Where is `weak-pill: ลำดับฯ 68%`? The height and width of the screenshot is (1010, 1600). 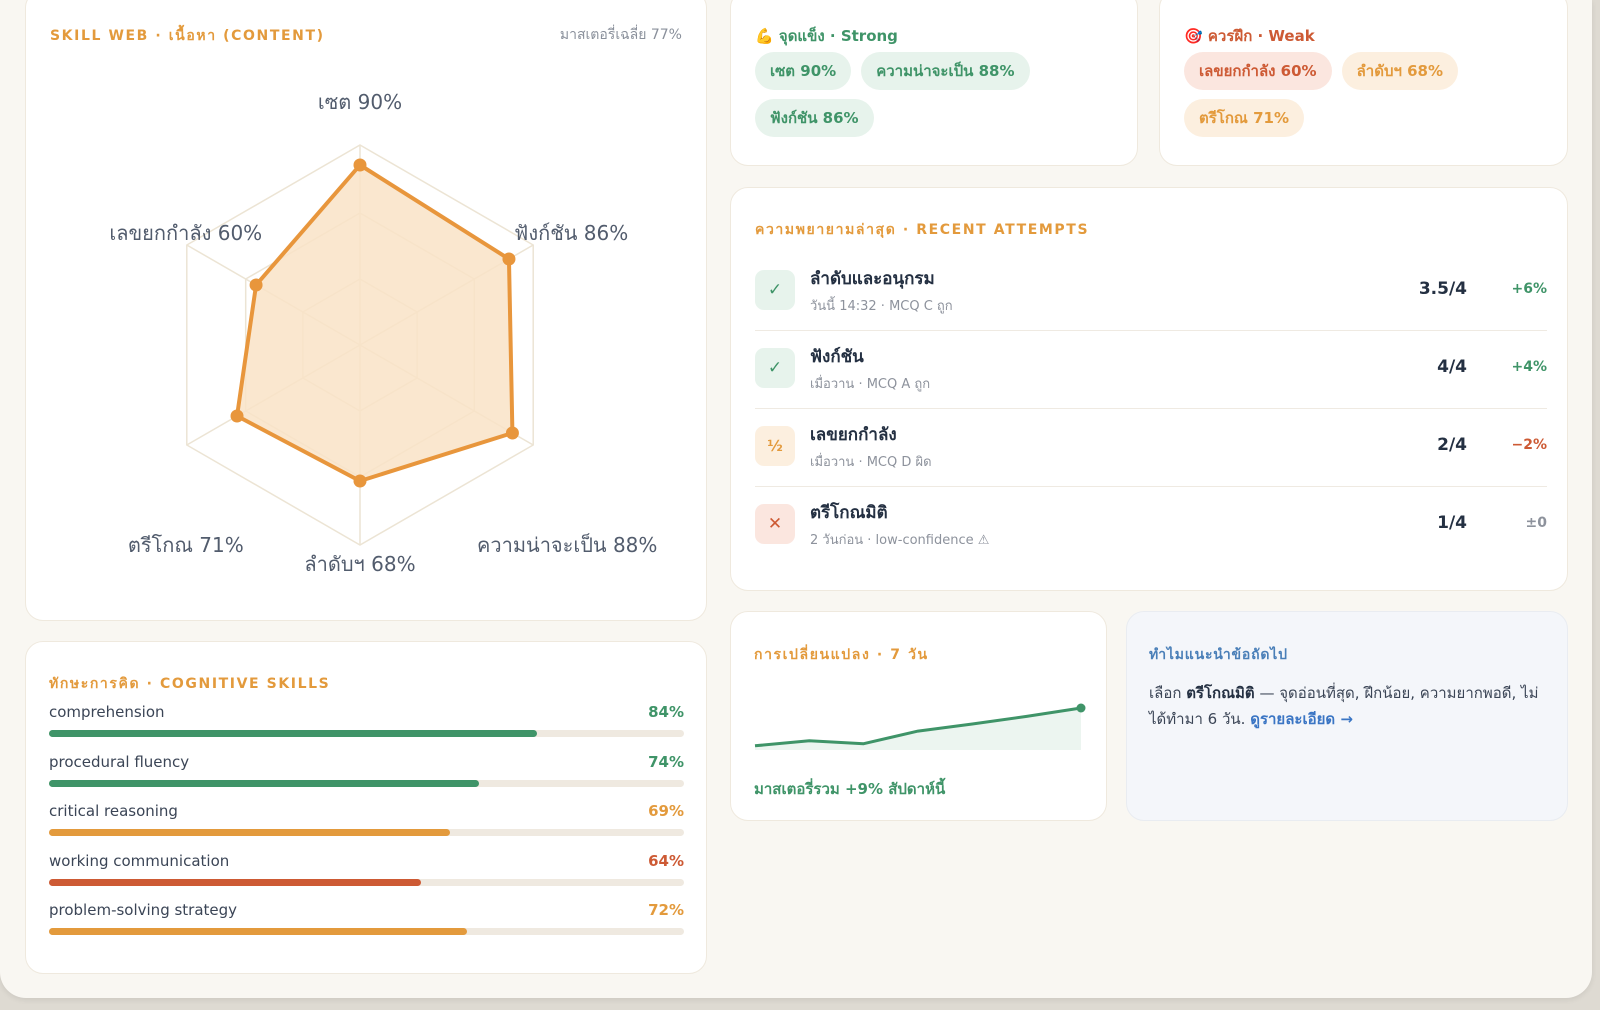
weak-pill: ลำดับฯ 68% is located at coordinates (1400, 71).